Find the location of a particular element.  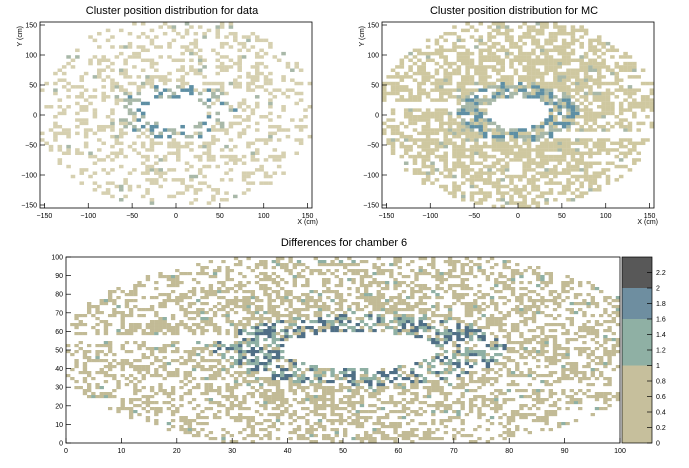

x-tick-label: 0 is located at coordinates (176, 216).